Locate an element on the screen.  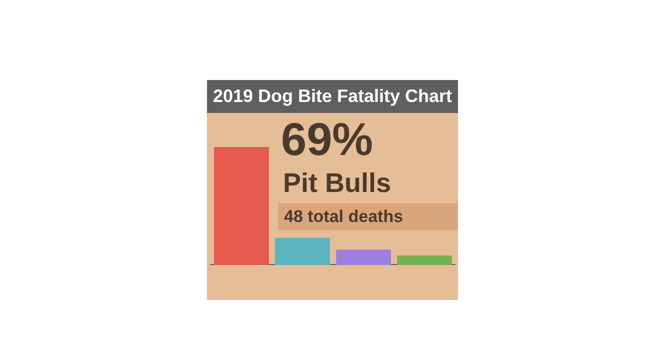
annotation: 69% is located at coordinates (327, 139).